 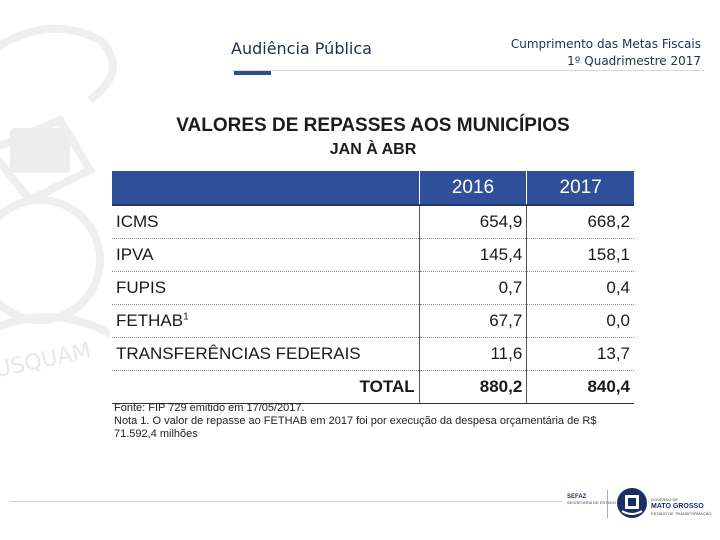 I want to click on value-2017: 0,0, so click(x=580, y=321).